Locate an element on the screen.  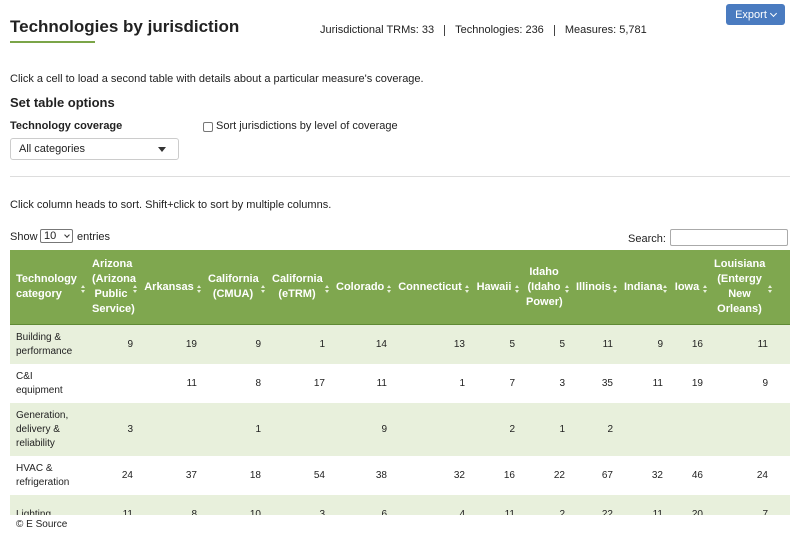
column-header: Technology category is located at coordinates (49, 287).